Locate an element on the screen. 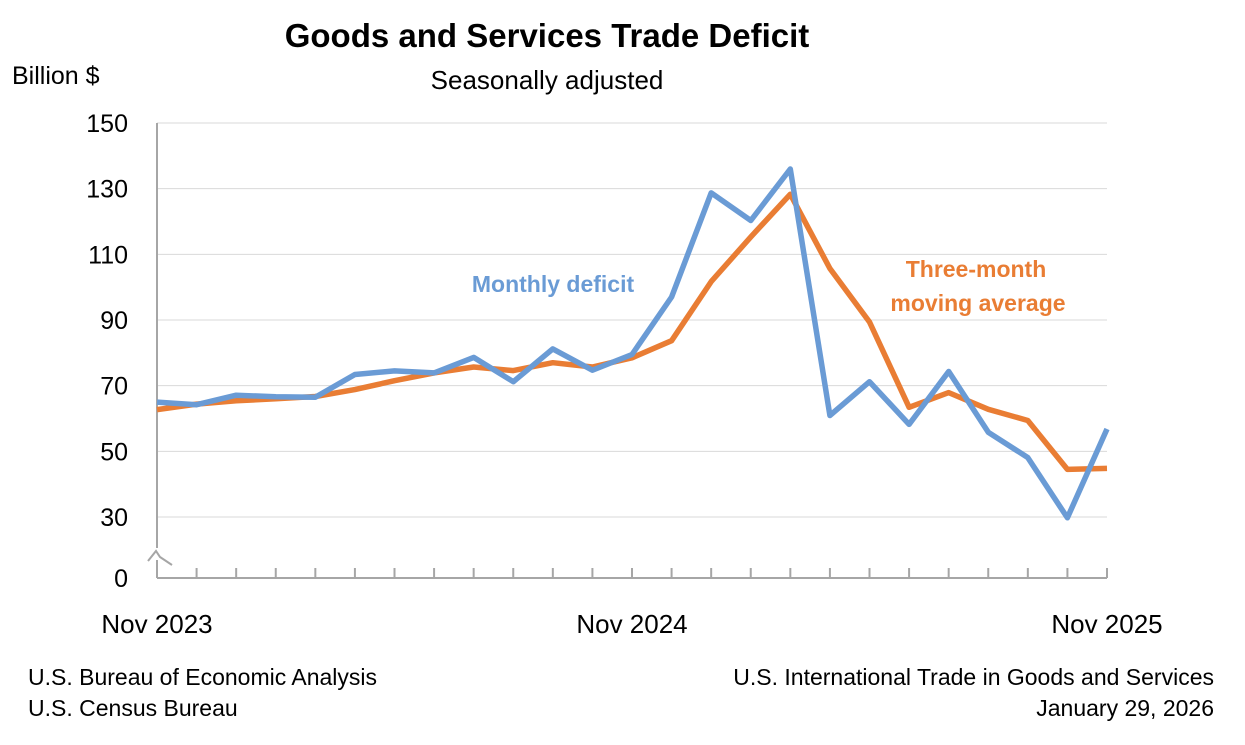 This screenshot has height=745, width=1245. x-tick-label-1: Nov 2024 is located at coordinates (631, 624).